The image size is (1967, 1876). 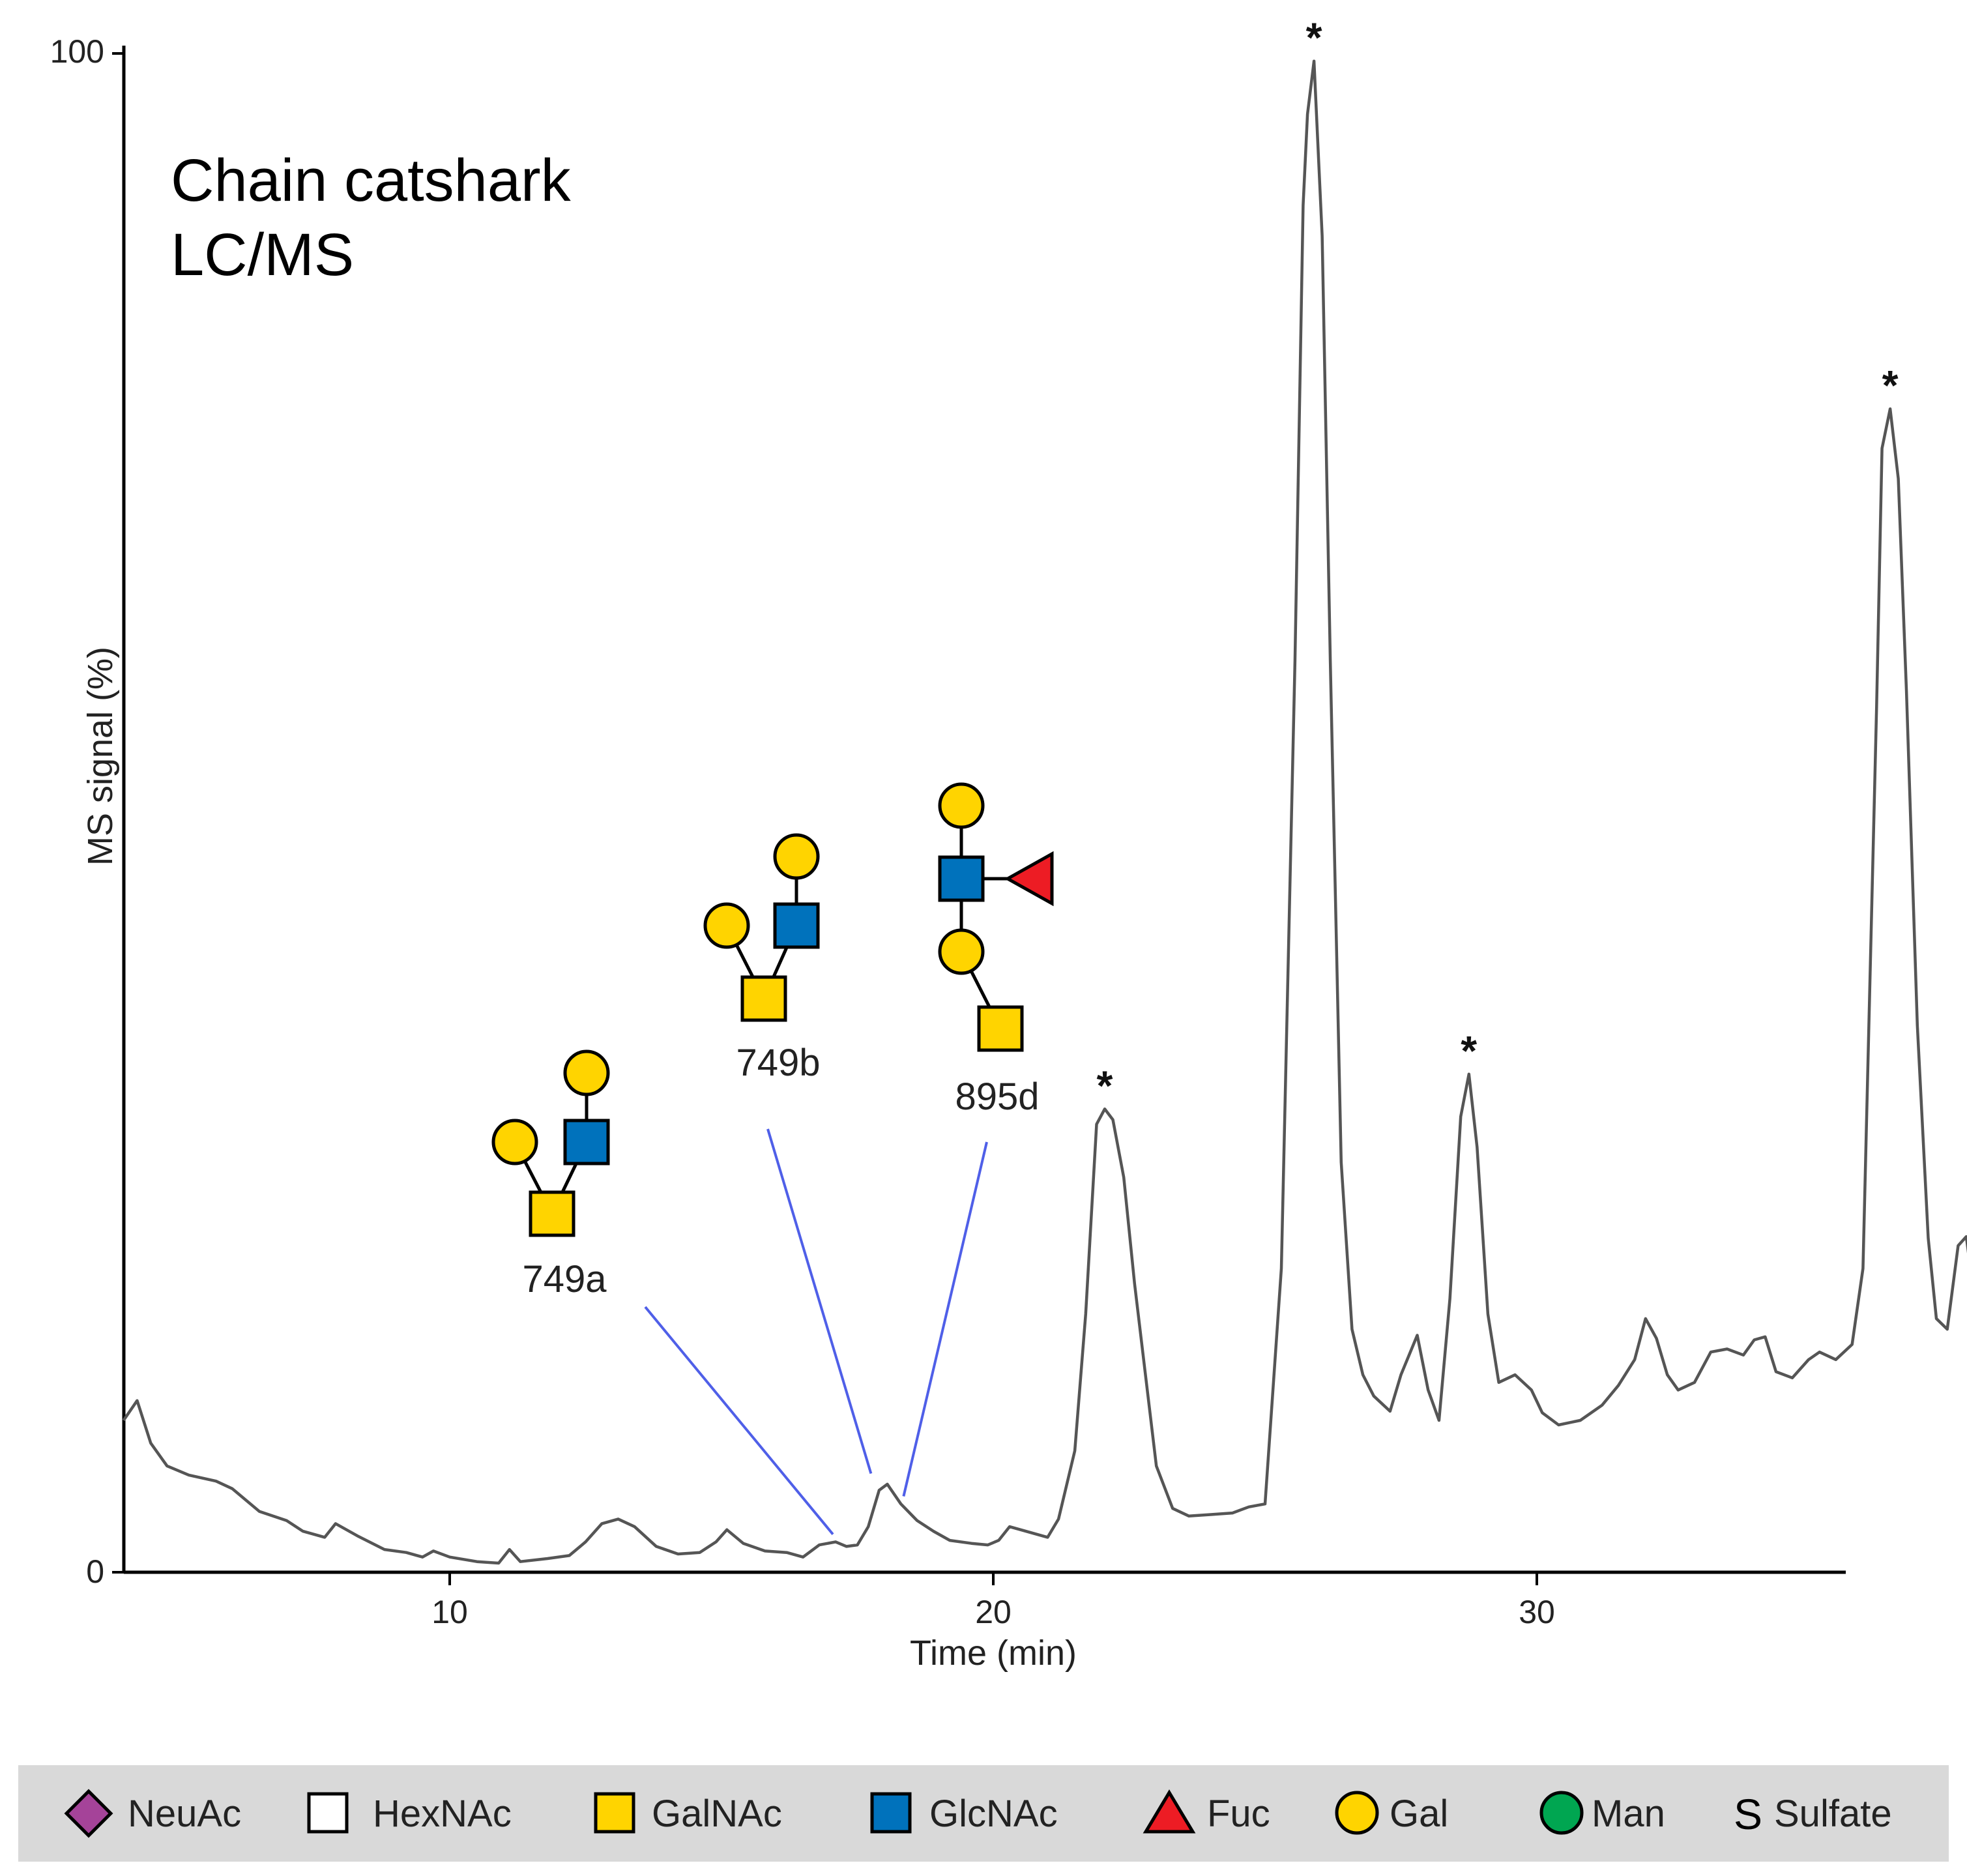 I want to click on annotation-label-895d: 895d, so click(x=997, y=1097).